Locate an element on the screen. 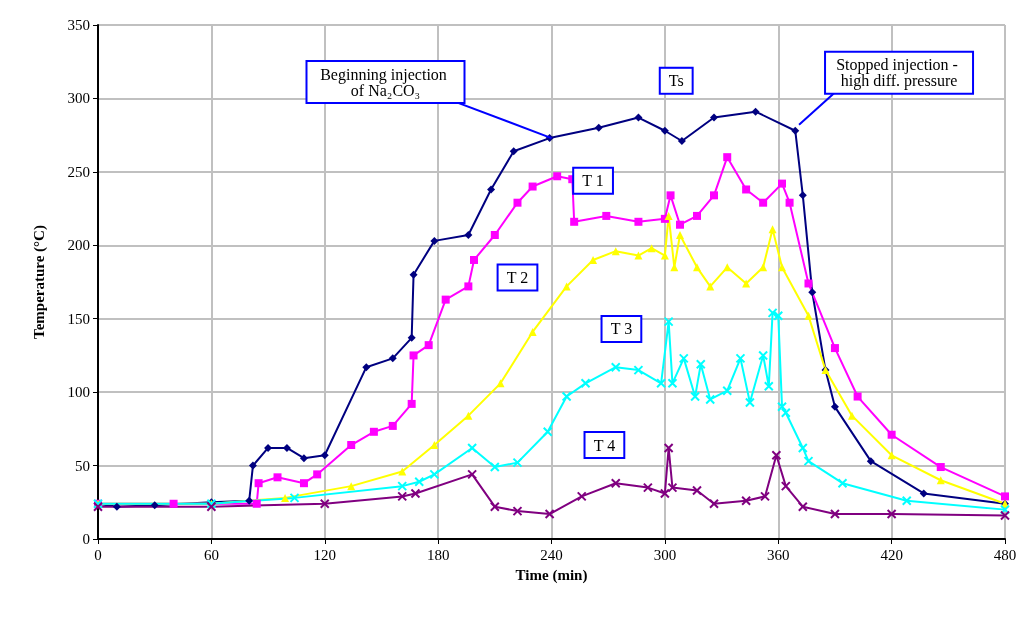 This screenshot has height=617, width=1034. series-label: T 1 is located at coordinates (593, 181).